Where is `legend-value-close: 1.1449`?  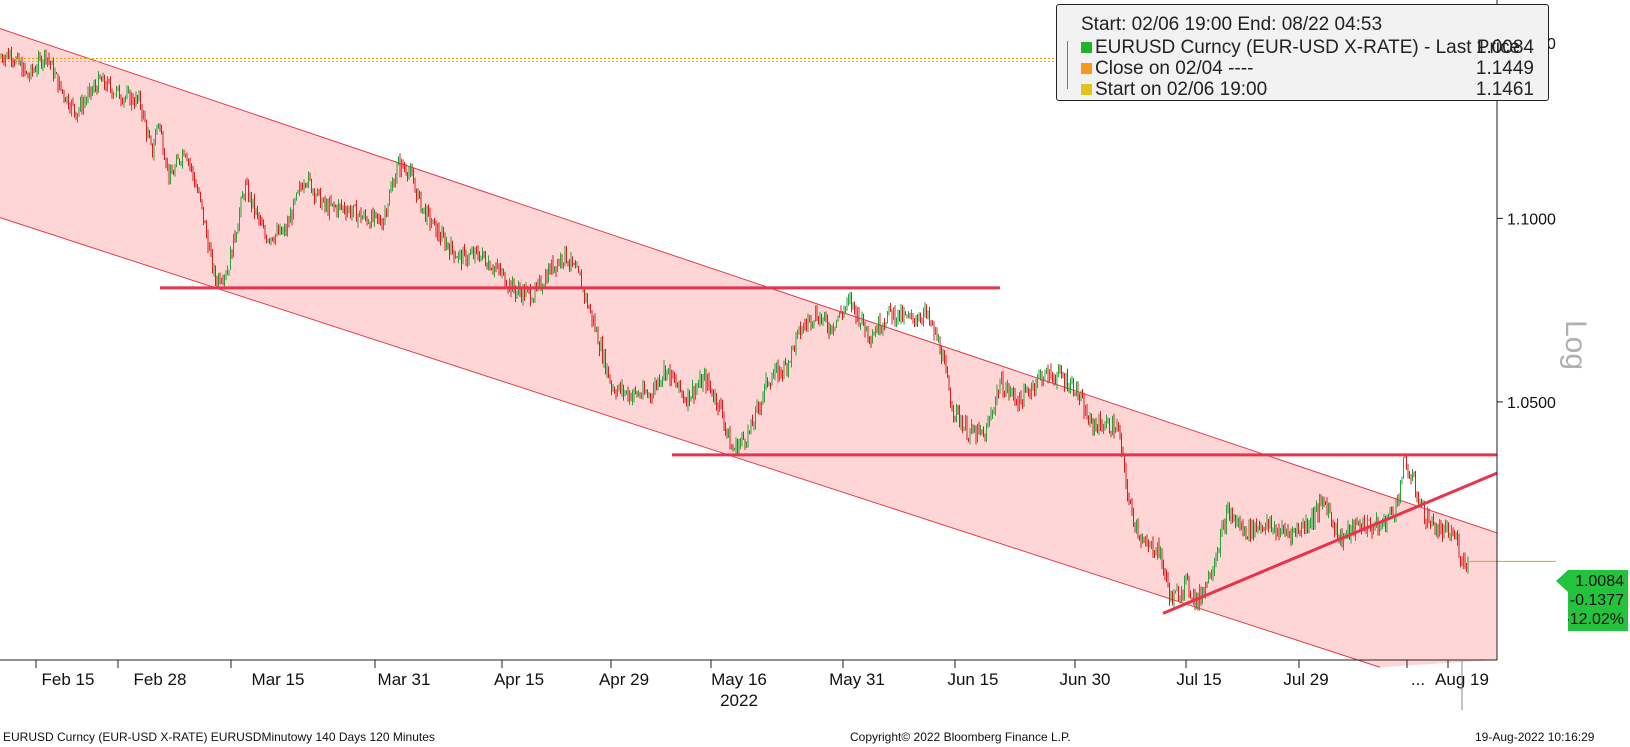
legend-value-close: 1.1449 is located at coordinates (1504, 68).